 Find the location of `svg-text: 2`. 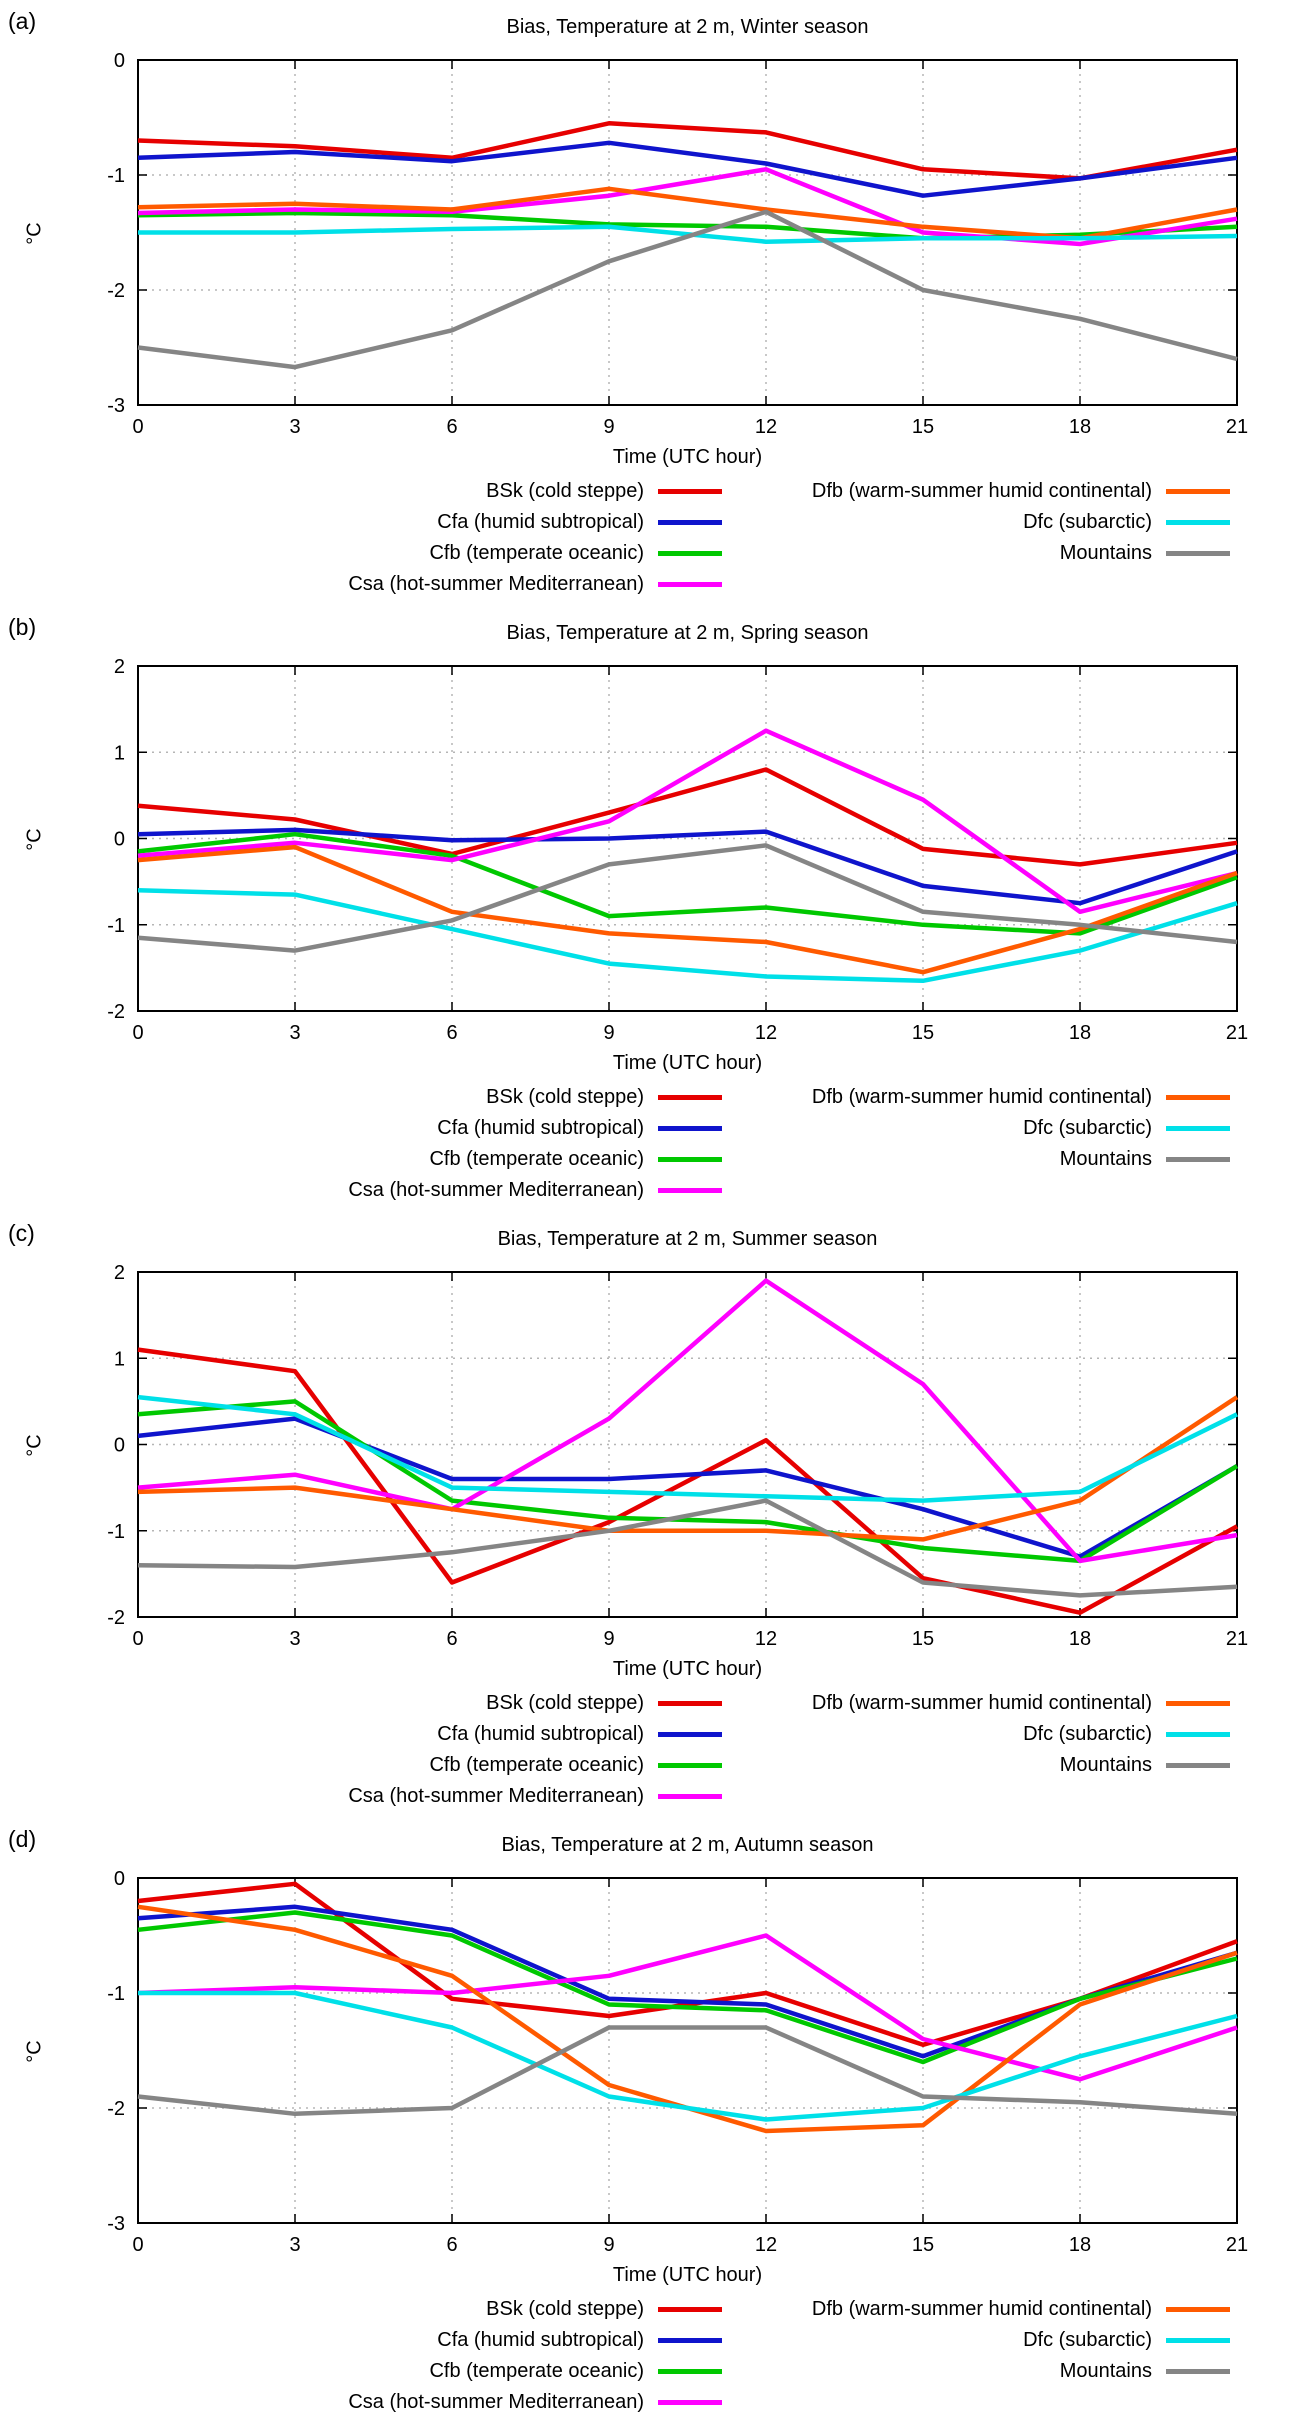

svg-text: 2 is located at coordinates (119, 1273).